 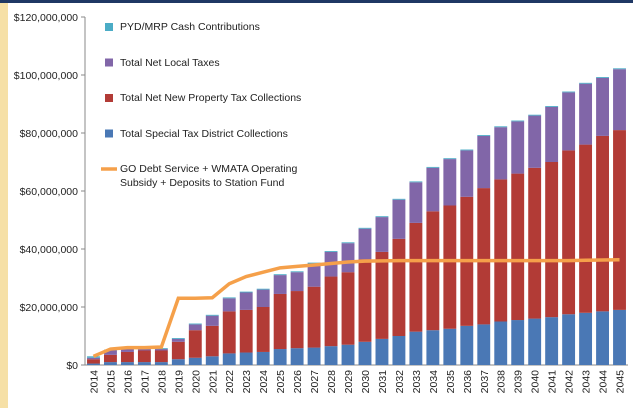 I want to click on x-tick-label: 2027, so click(x=315, y=382).